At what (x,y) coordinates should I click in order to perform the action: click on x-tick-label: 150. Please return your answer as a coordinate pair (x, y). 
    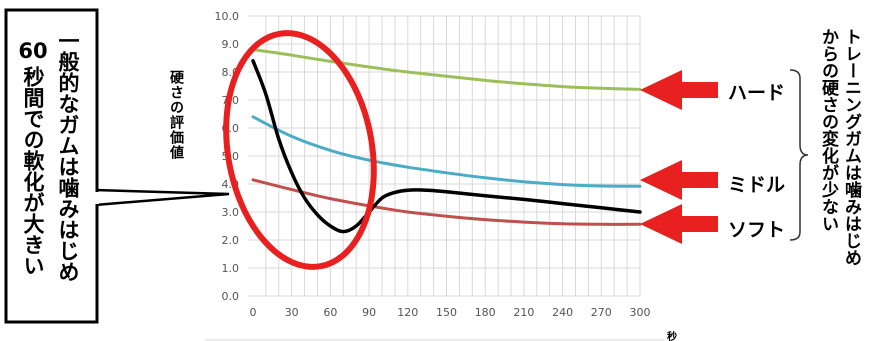
    Looking at the image, I should click on (446, 312).